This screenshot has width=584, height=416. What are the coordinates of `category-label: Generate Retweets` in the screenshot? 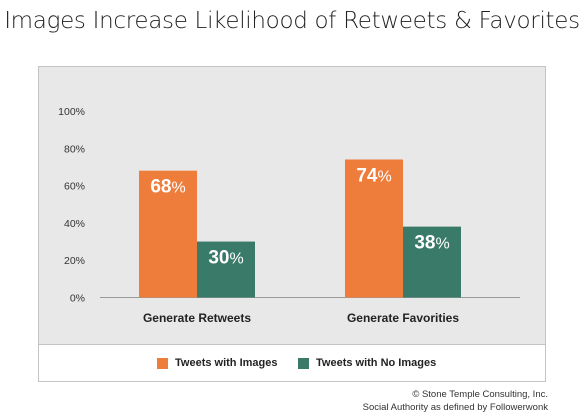 It's located at (197, 318).